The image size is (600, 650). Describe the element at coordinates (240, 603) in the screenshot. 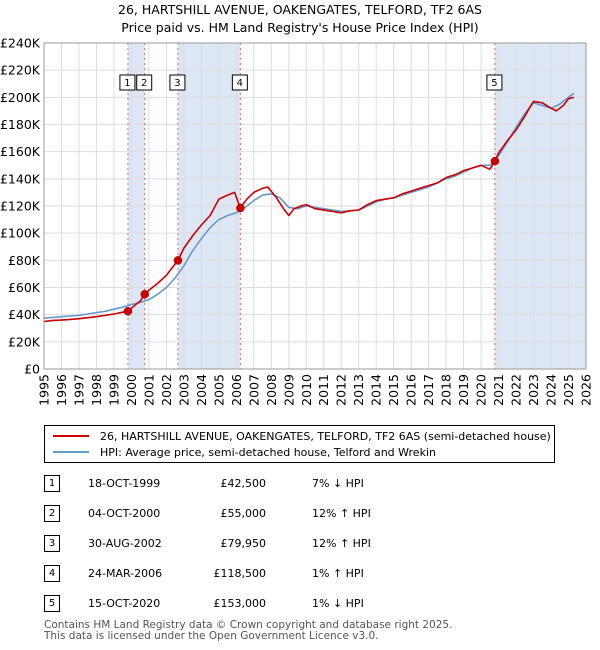

I see `sale-price: £153,000` at that location.